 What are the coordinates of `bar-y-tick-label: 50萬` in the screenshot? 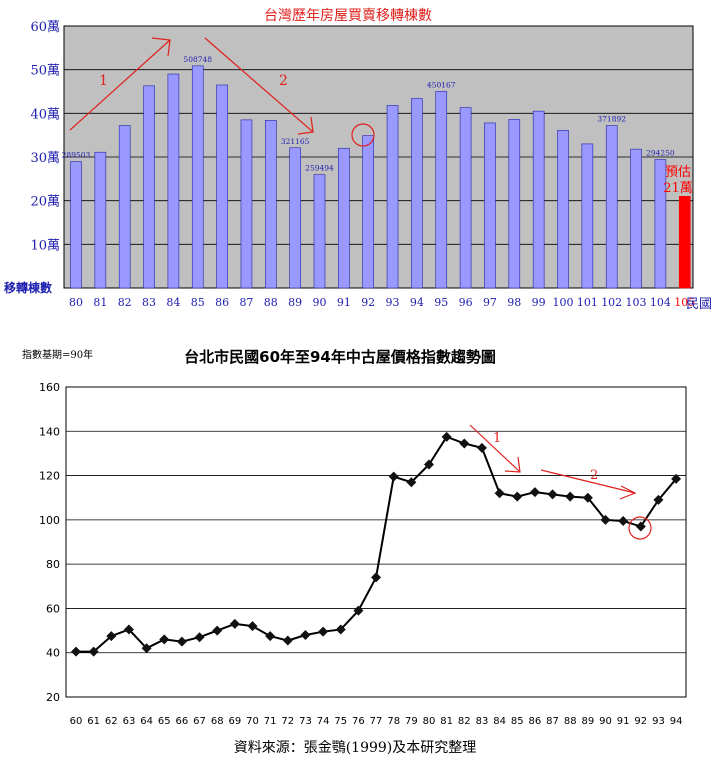 It's located at (45, 71).